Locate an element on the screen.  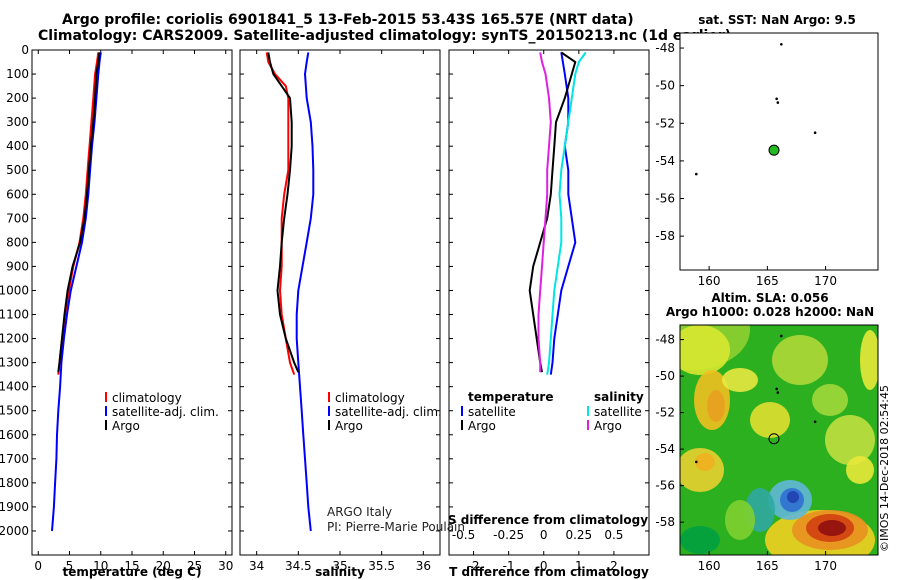
y-tick-label: 1700 is located at coordinates (14, 459).